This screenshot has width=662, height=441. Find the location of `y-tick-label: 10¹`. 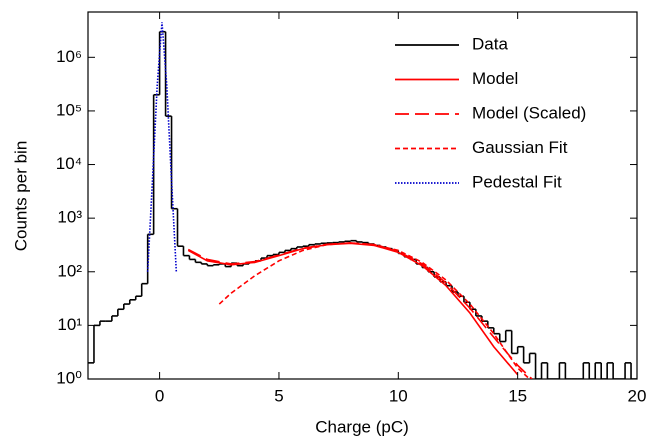

y-tick-label: 10¹ is located at coordinates (69, 324).